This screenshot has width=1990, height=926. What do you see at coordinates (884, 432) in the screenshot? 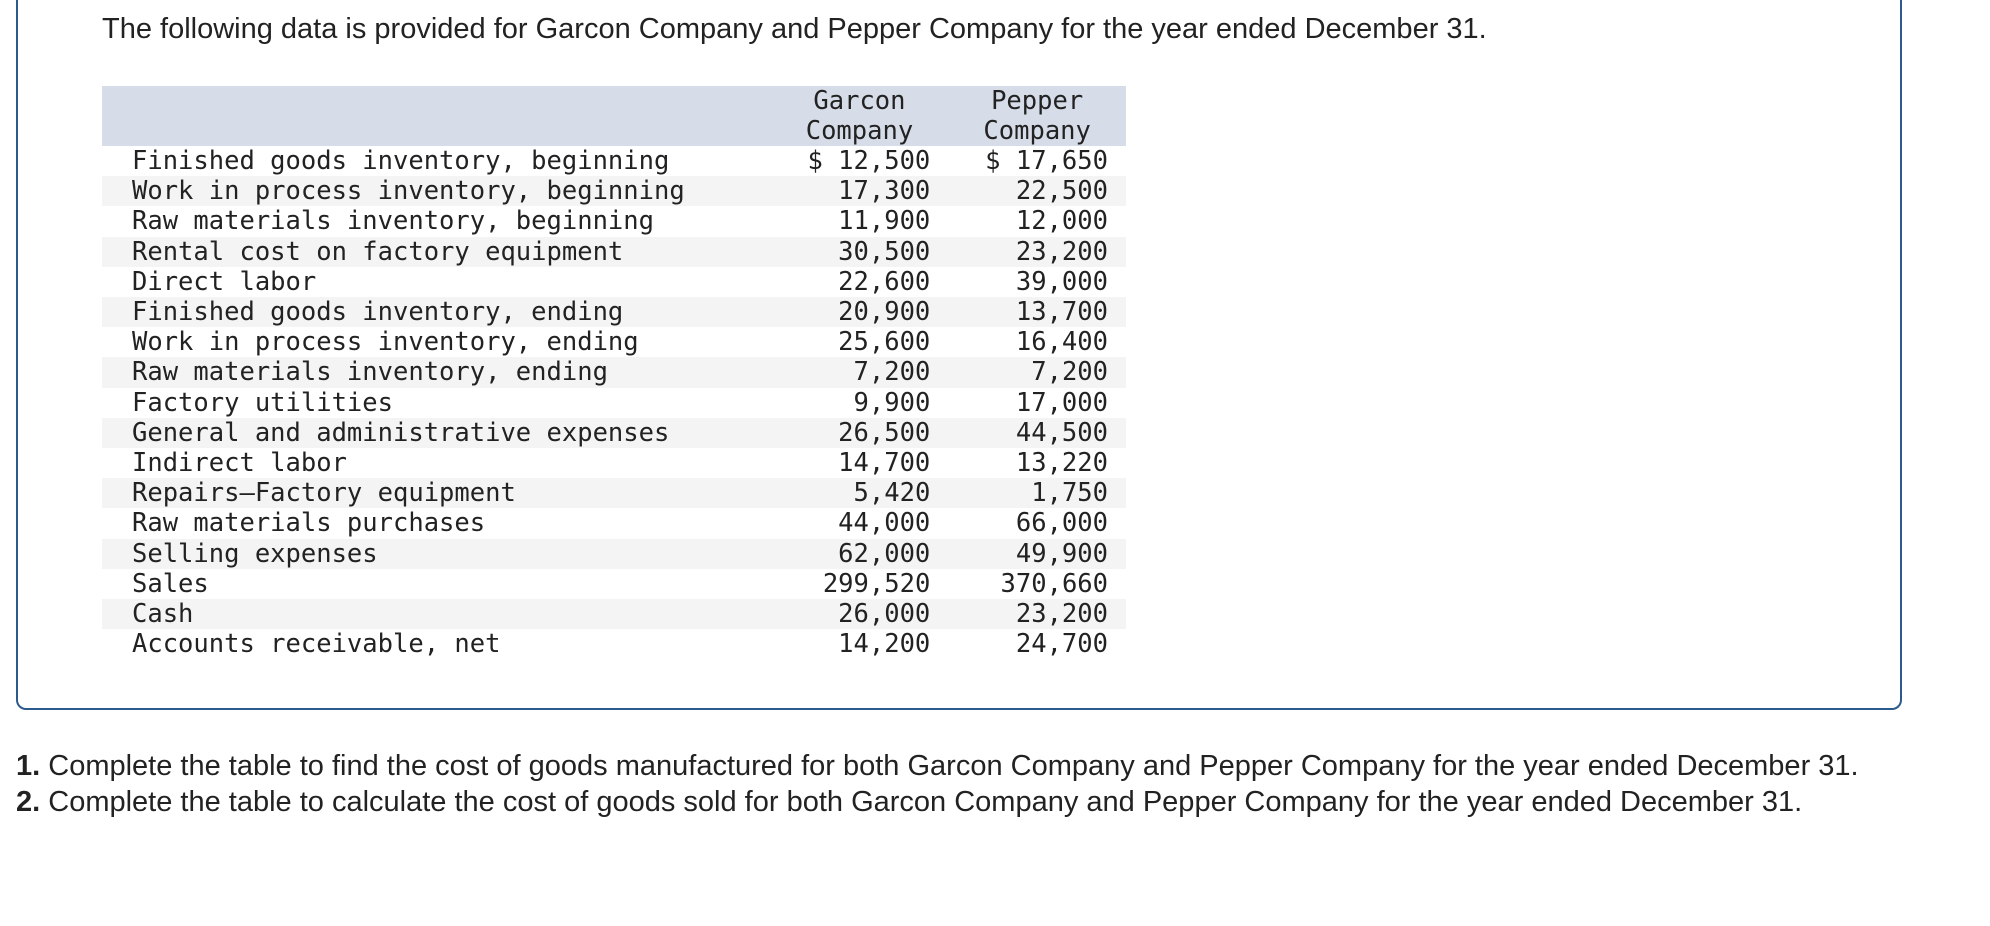
I see `garcon-value: 26,500` at bounding box center [884, 432].